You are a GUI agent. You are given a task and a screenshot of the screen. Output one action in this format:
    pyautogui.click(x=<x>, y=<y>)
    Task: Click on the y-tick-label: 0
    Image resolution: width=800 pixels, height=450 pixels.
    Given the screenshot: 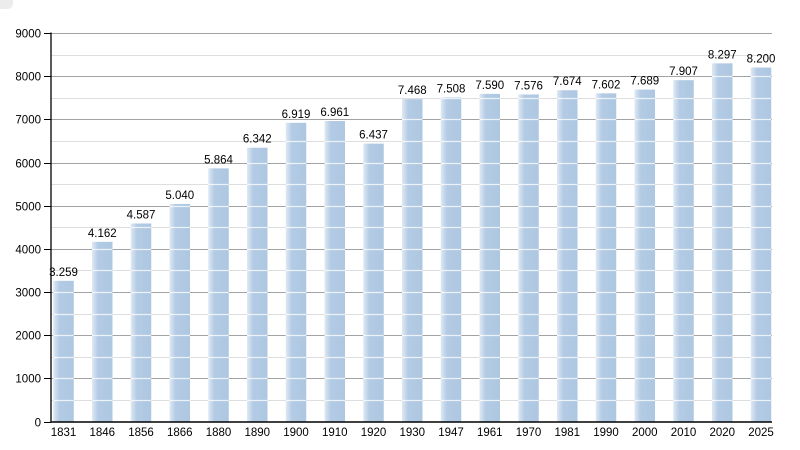 What is the action you would take?
    pyautogui.click(x=38, y=424)
    